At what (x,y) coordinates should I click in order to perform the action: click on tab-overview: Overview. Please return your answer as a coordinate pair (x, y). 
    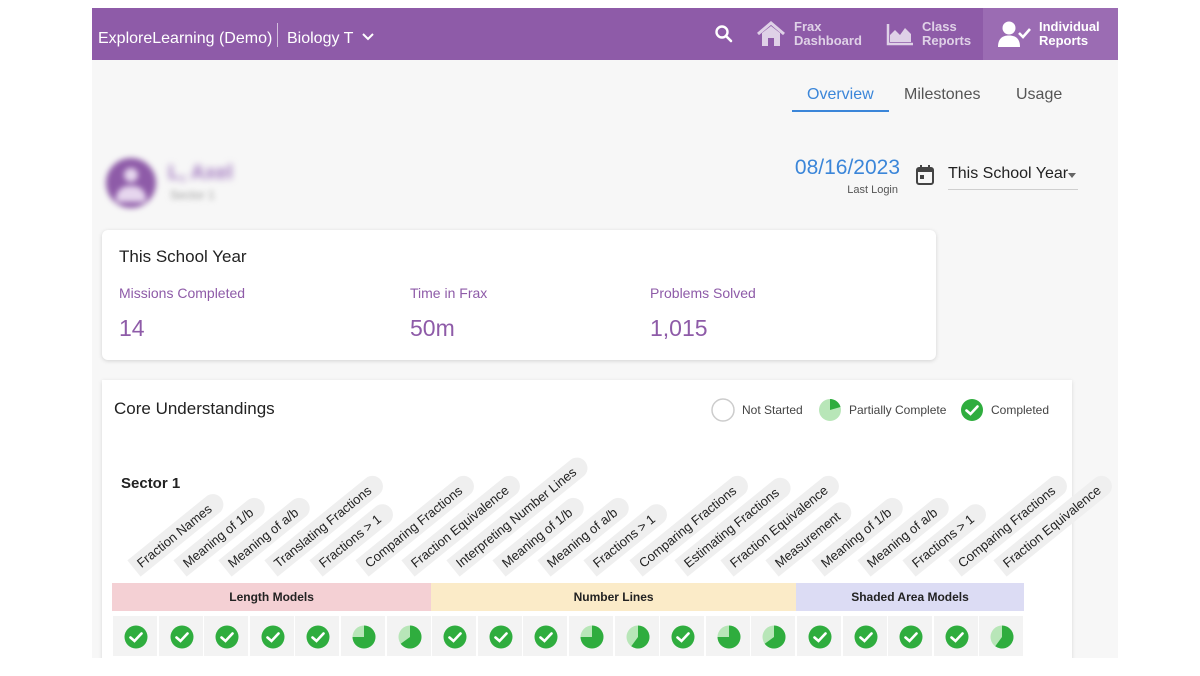
    Looking at the image, I should click on (840, 94).